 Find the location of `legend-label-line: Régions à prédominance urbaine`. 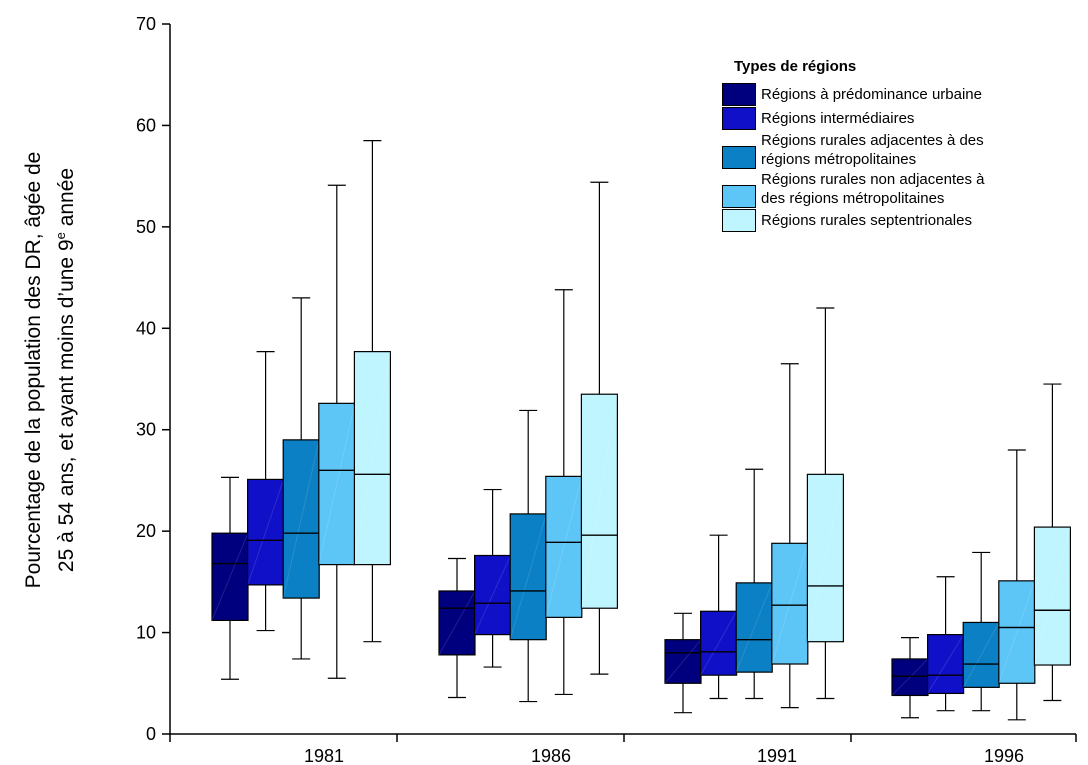

legend-label-line: Régions à prédominance urbaine is located at coordinates (871, 94).